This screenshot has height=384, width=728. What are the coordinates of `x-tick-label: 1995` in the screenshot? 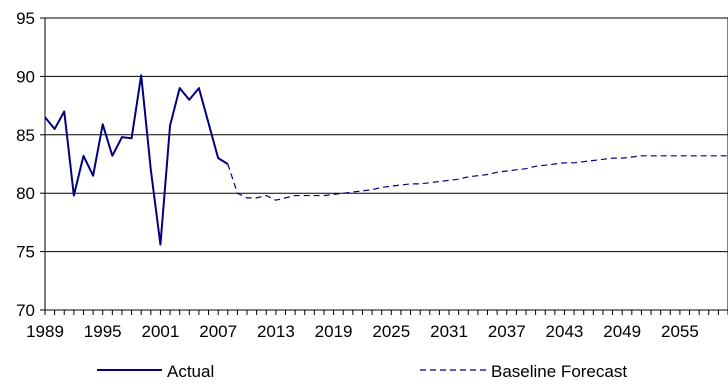 It's located at (103, 331).